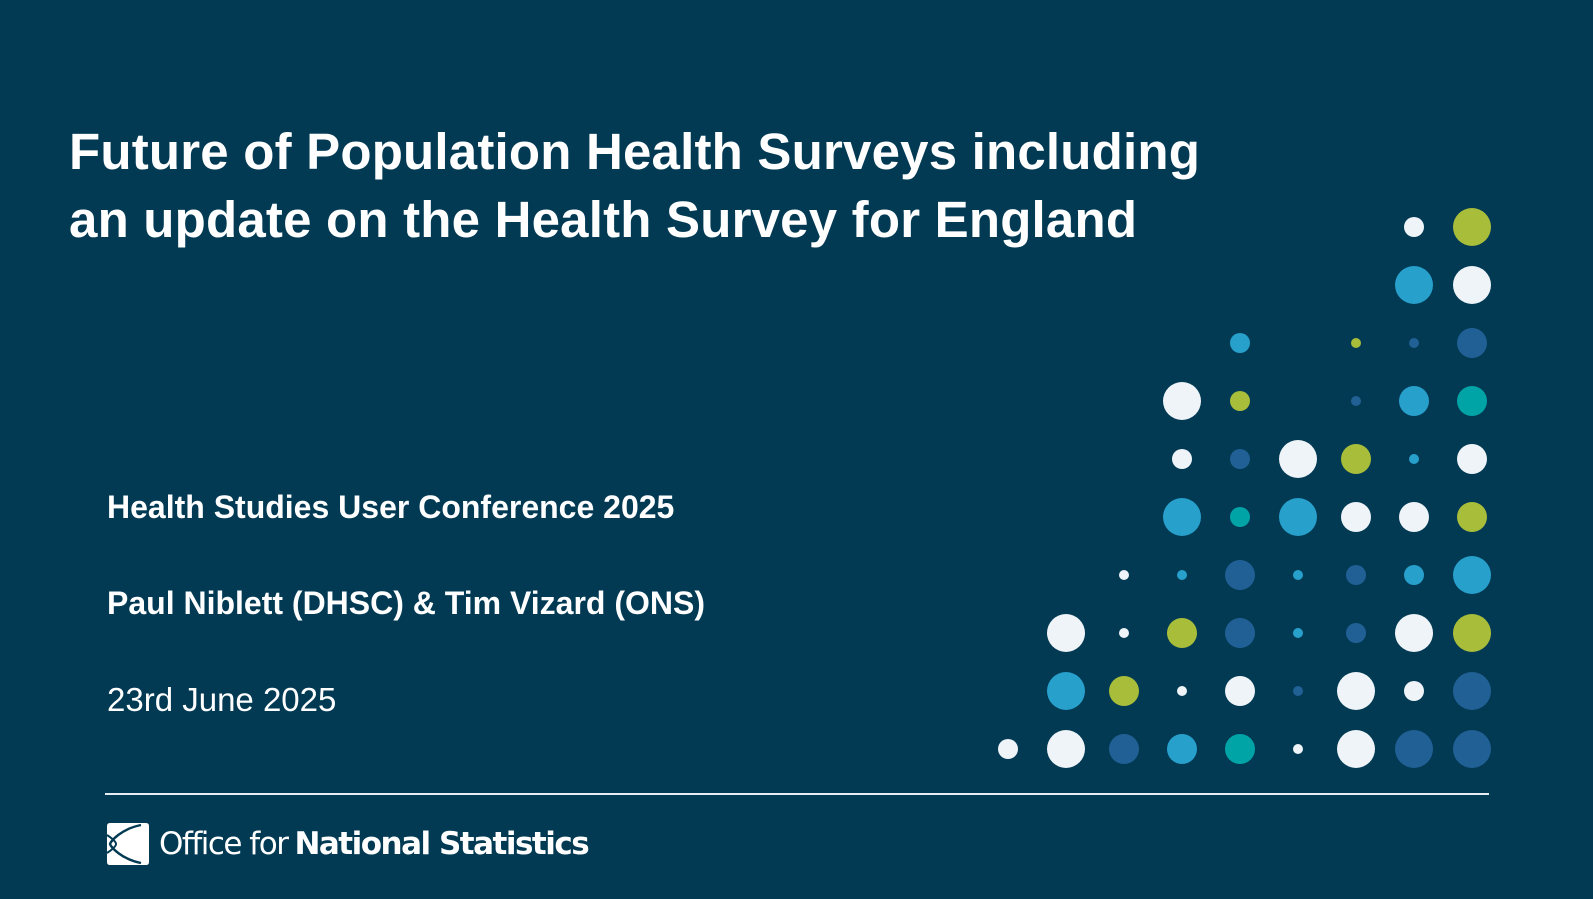 The width and height of the screenshot is (1593, 899). What do you see at coordinates (1240, 517) in the screenshot?
I see `dot-teal-s` at bounding box center [1240, 517].